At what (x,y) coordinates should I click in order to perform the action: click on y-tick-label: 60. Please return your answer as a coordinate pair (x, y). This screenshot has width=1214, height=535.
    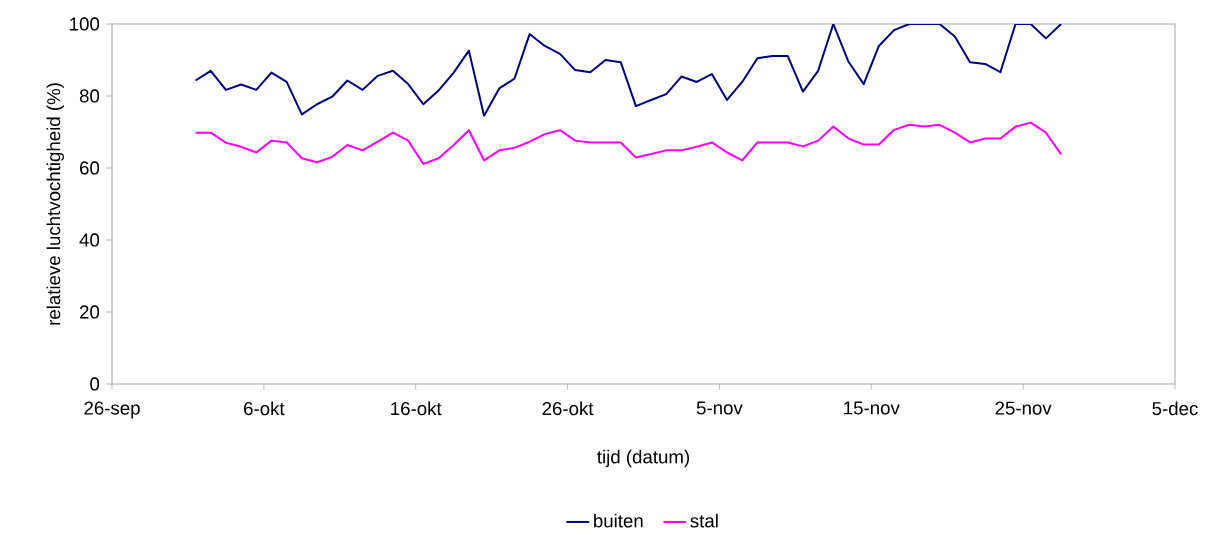
    Looking at the image, I should click on (90, 168).